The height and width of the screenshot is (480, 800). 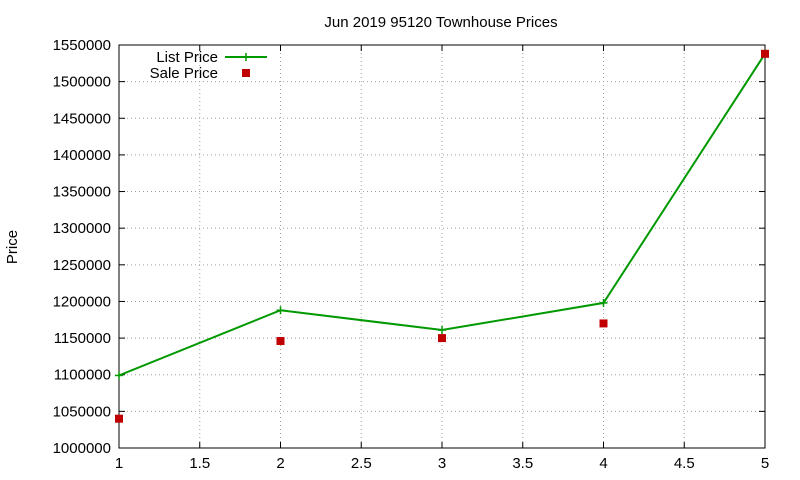 What do you see at coordinates (522, 463) in the screenshot?
I see `x-tick-label: 3.5` at bounding box center [522, 463].